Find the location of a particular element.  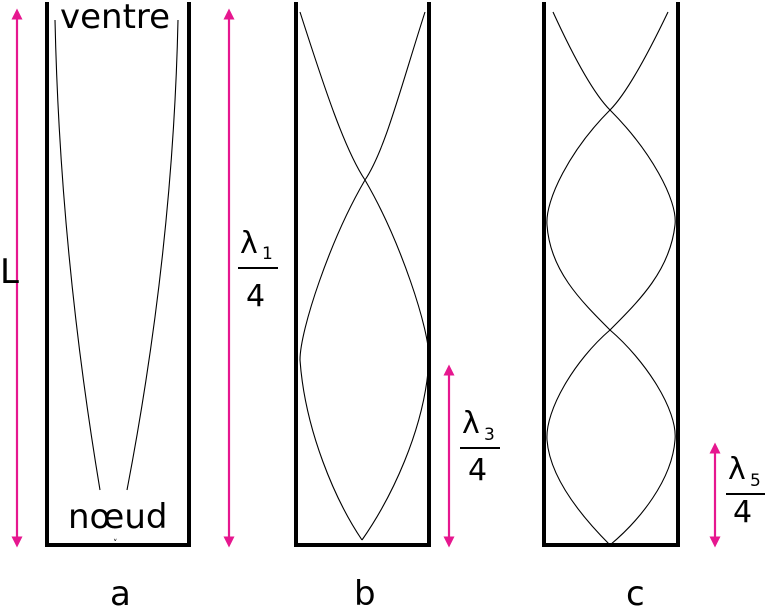

tube-a-wave-left is located at coordinates (77, 255).